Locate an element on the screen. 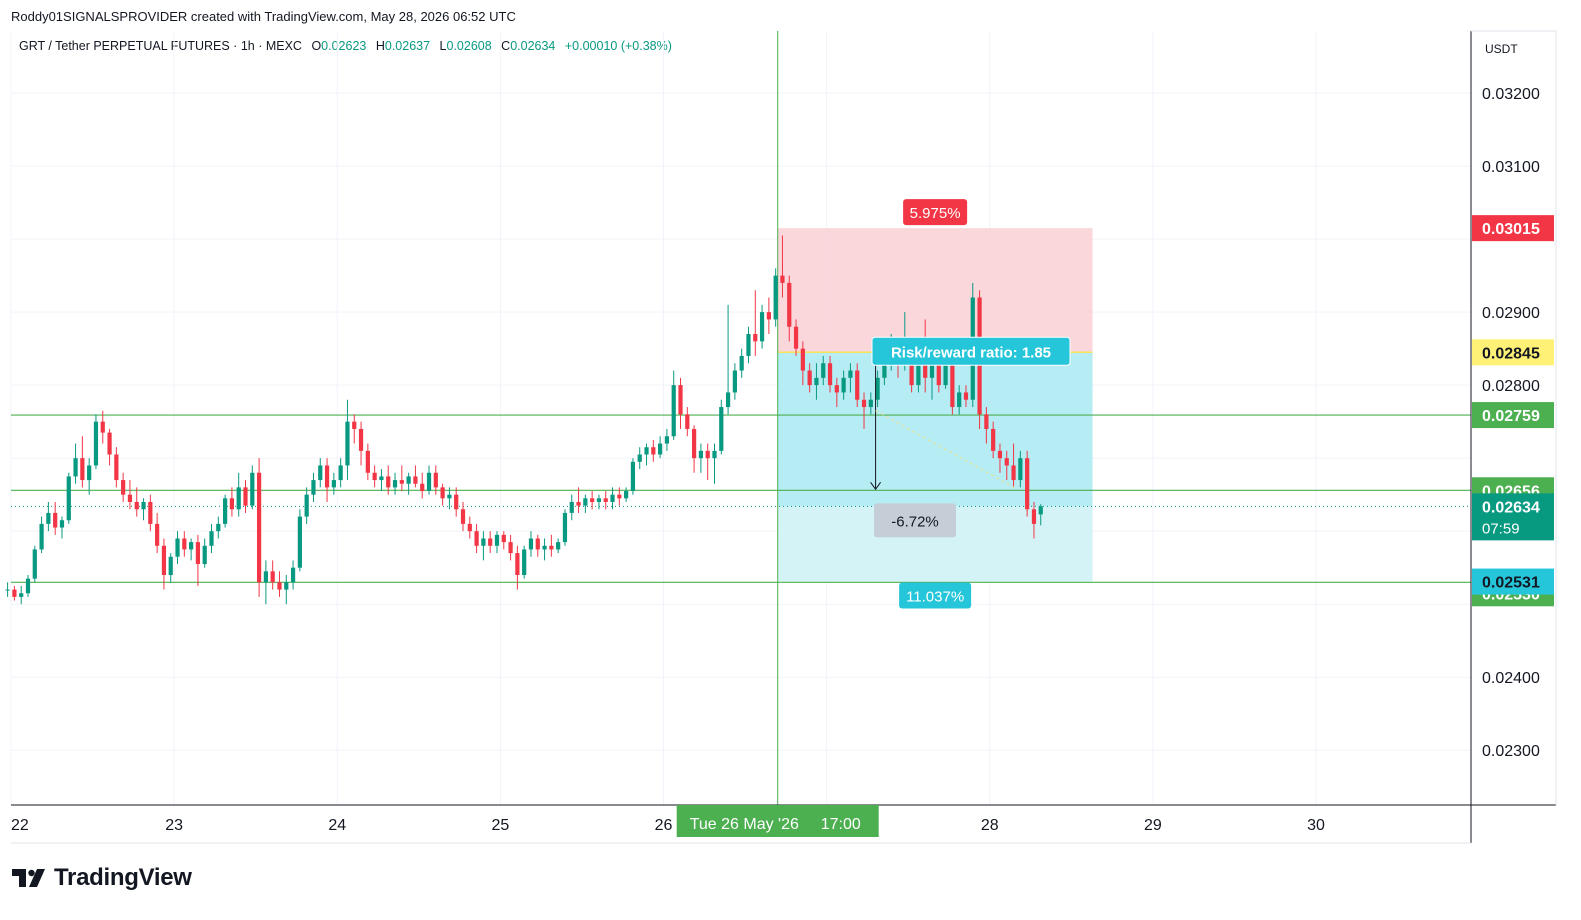  measure-arrow-head is located at coordinates (875, 486).